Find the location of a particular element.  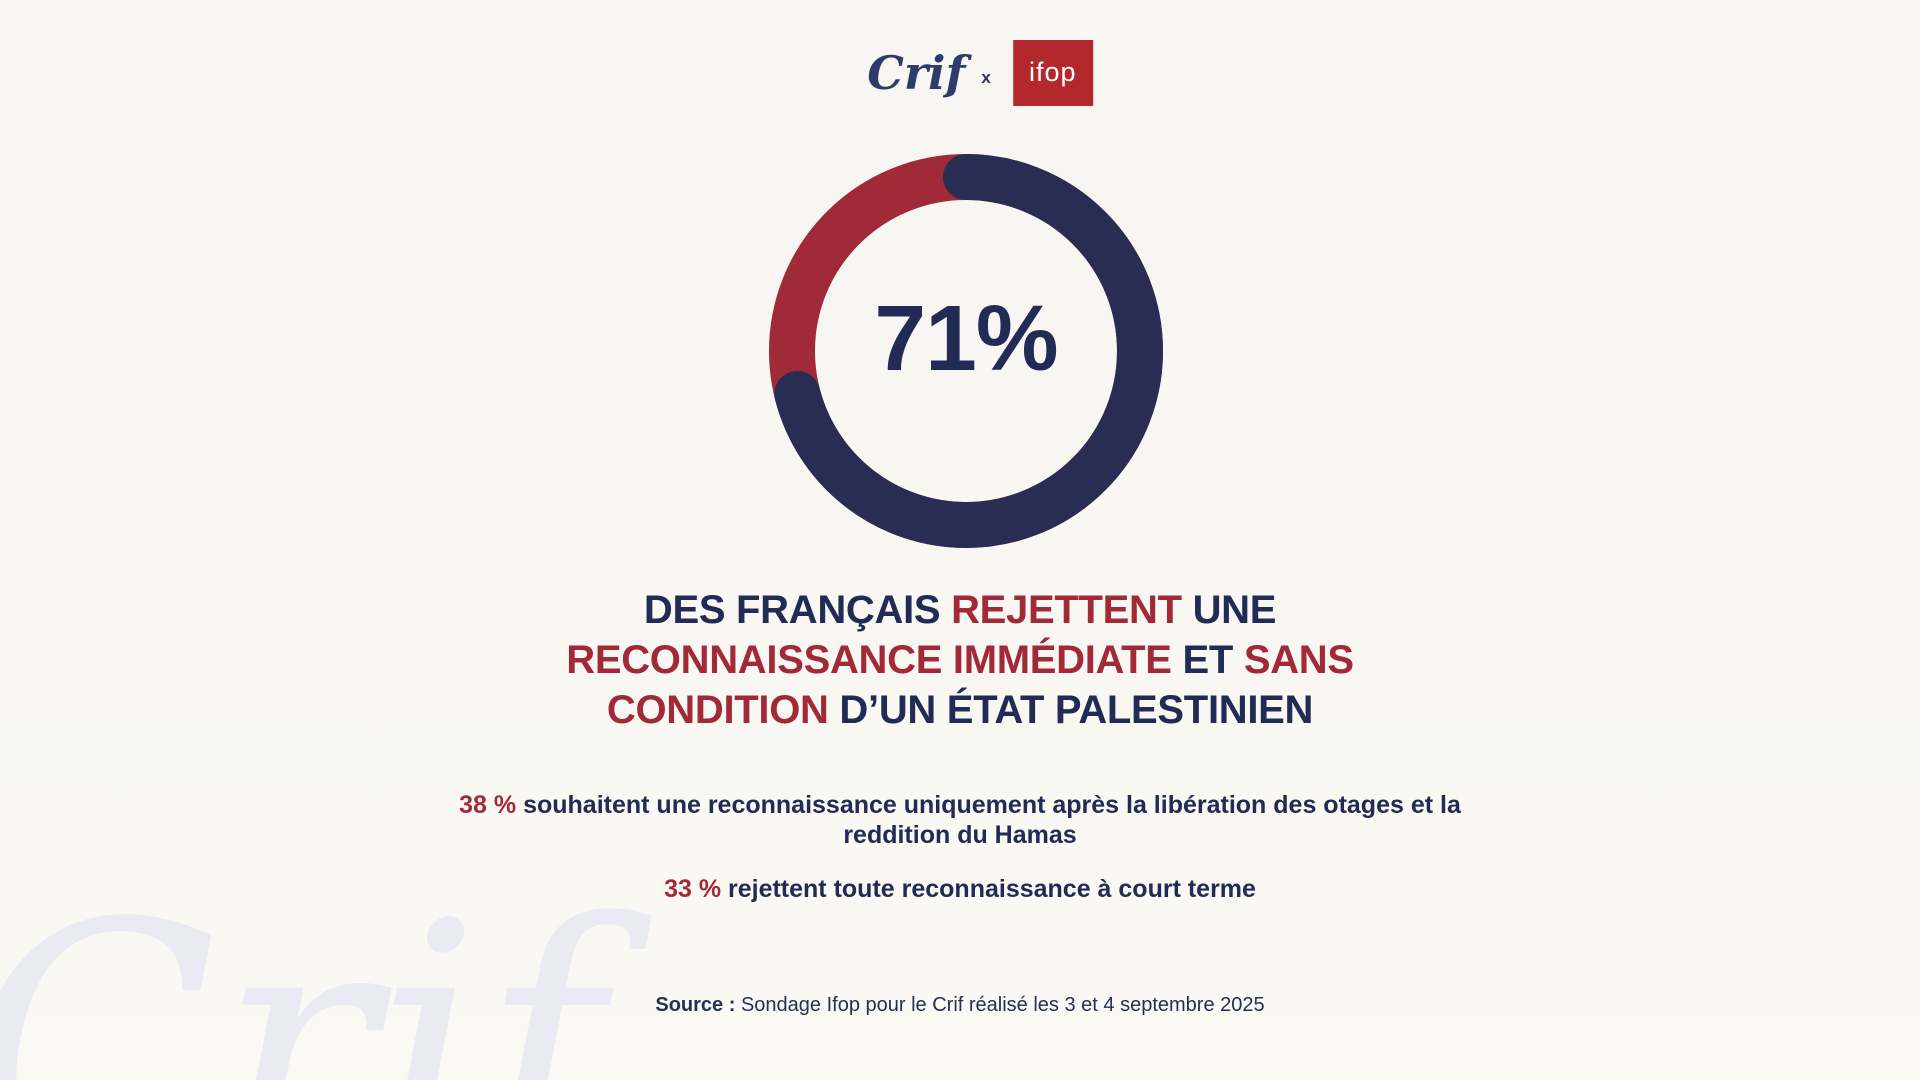

ifop-logo-text: ifop is located at coordinates (1053, 71).